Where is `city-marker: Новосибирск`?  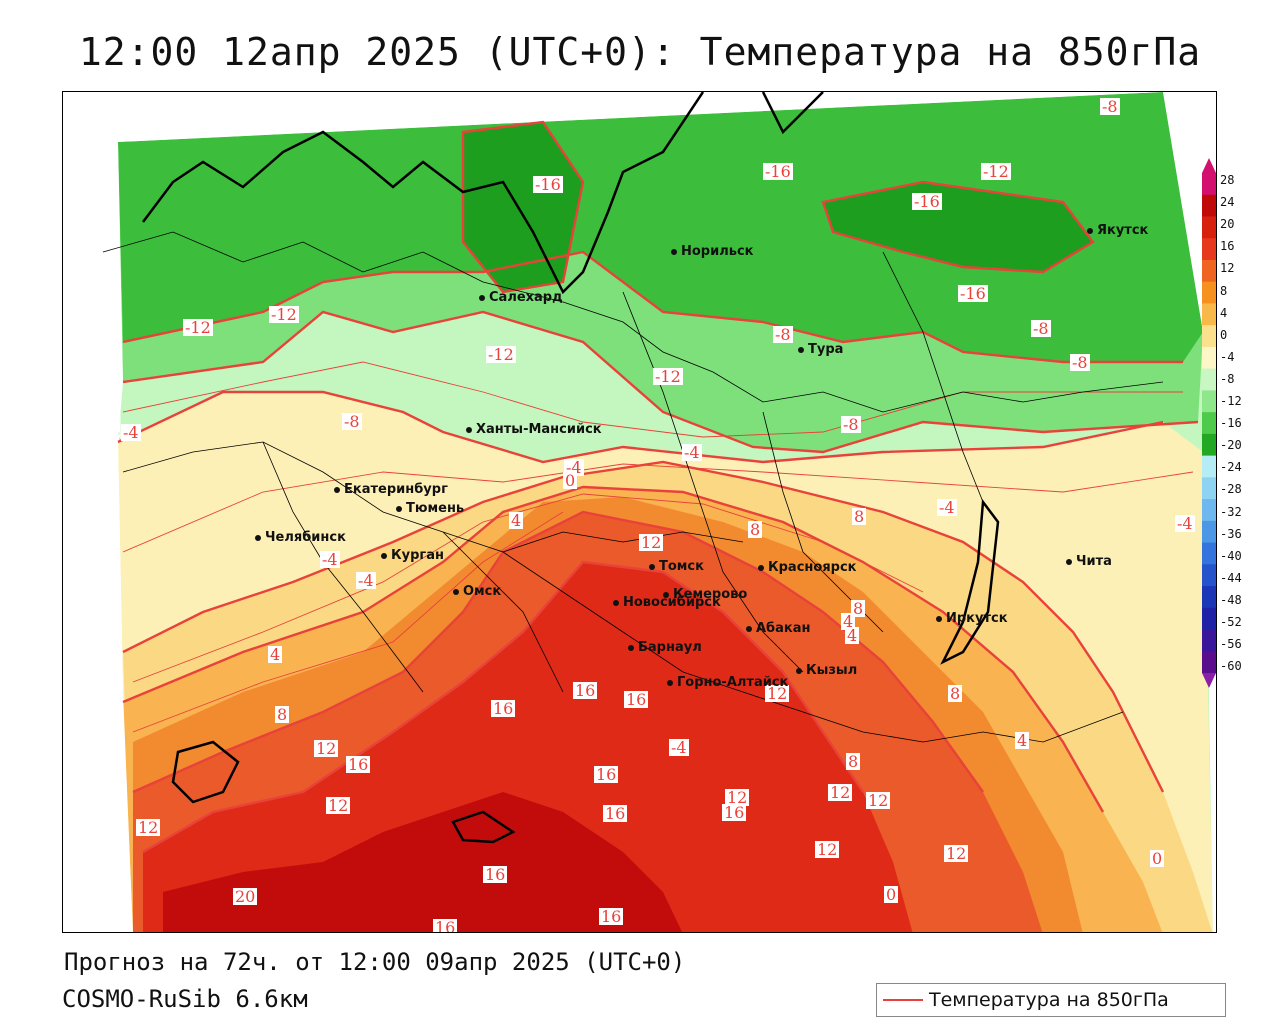 city-marker: Новосибирск is located at coordinates (667, 602).